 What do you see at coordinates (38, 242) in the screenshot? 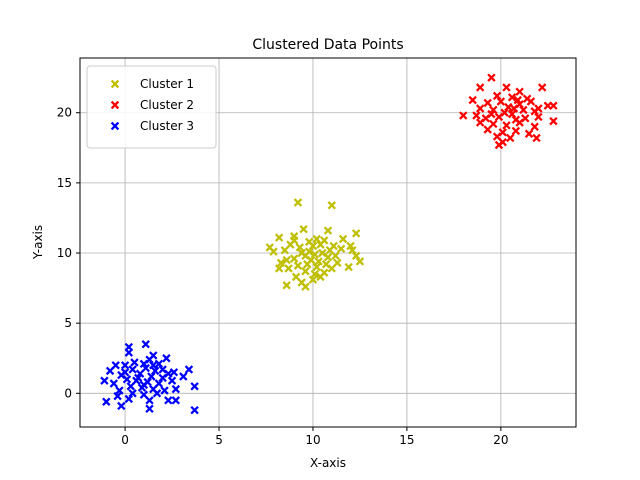
I see `y-axis-label: Y-axis` at bounding box center [38, 242].